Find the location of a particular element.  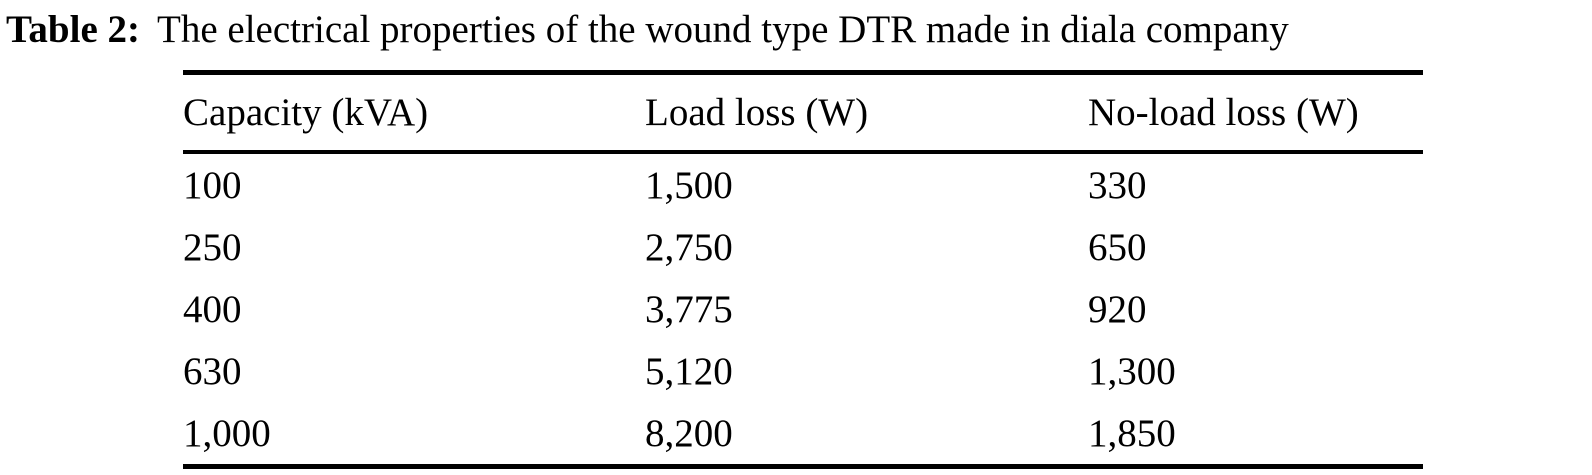

table-cell-capacity: 400 is located at coordinates (212, 309).